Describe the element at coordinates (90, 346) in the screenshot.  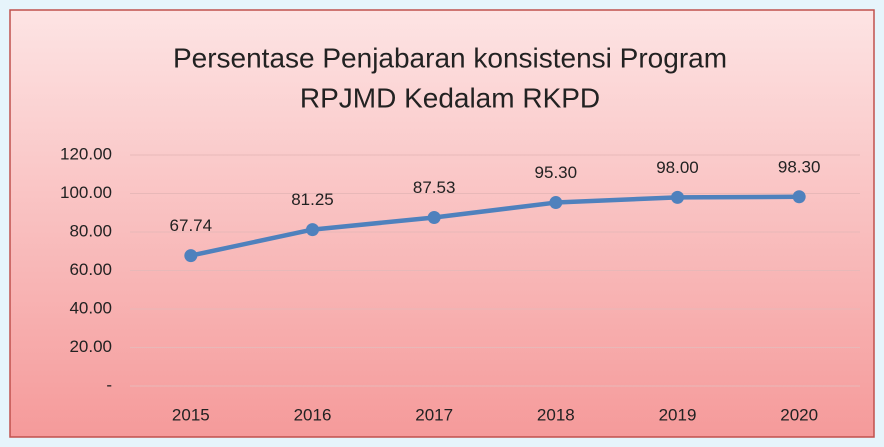
I see `y-tick-label: 20.00` at that location.